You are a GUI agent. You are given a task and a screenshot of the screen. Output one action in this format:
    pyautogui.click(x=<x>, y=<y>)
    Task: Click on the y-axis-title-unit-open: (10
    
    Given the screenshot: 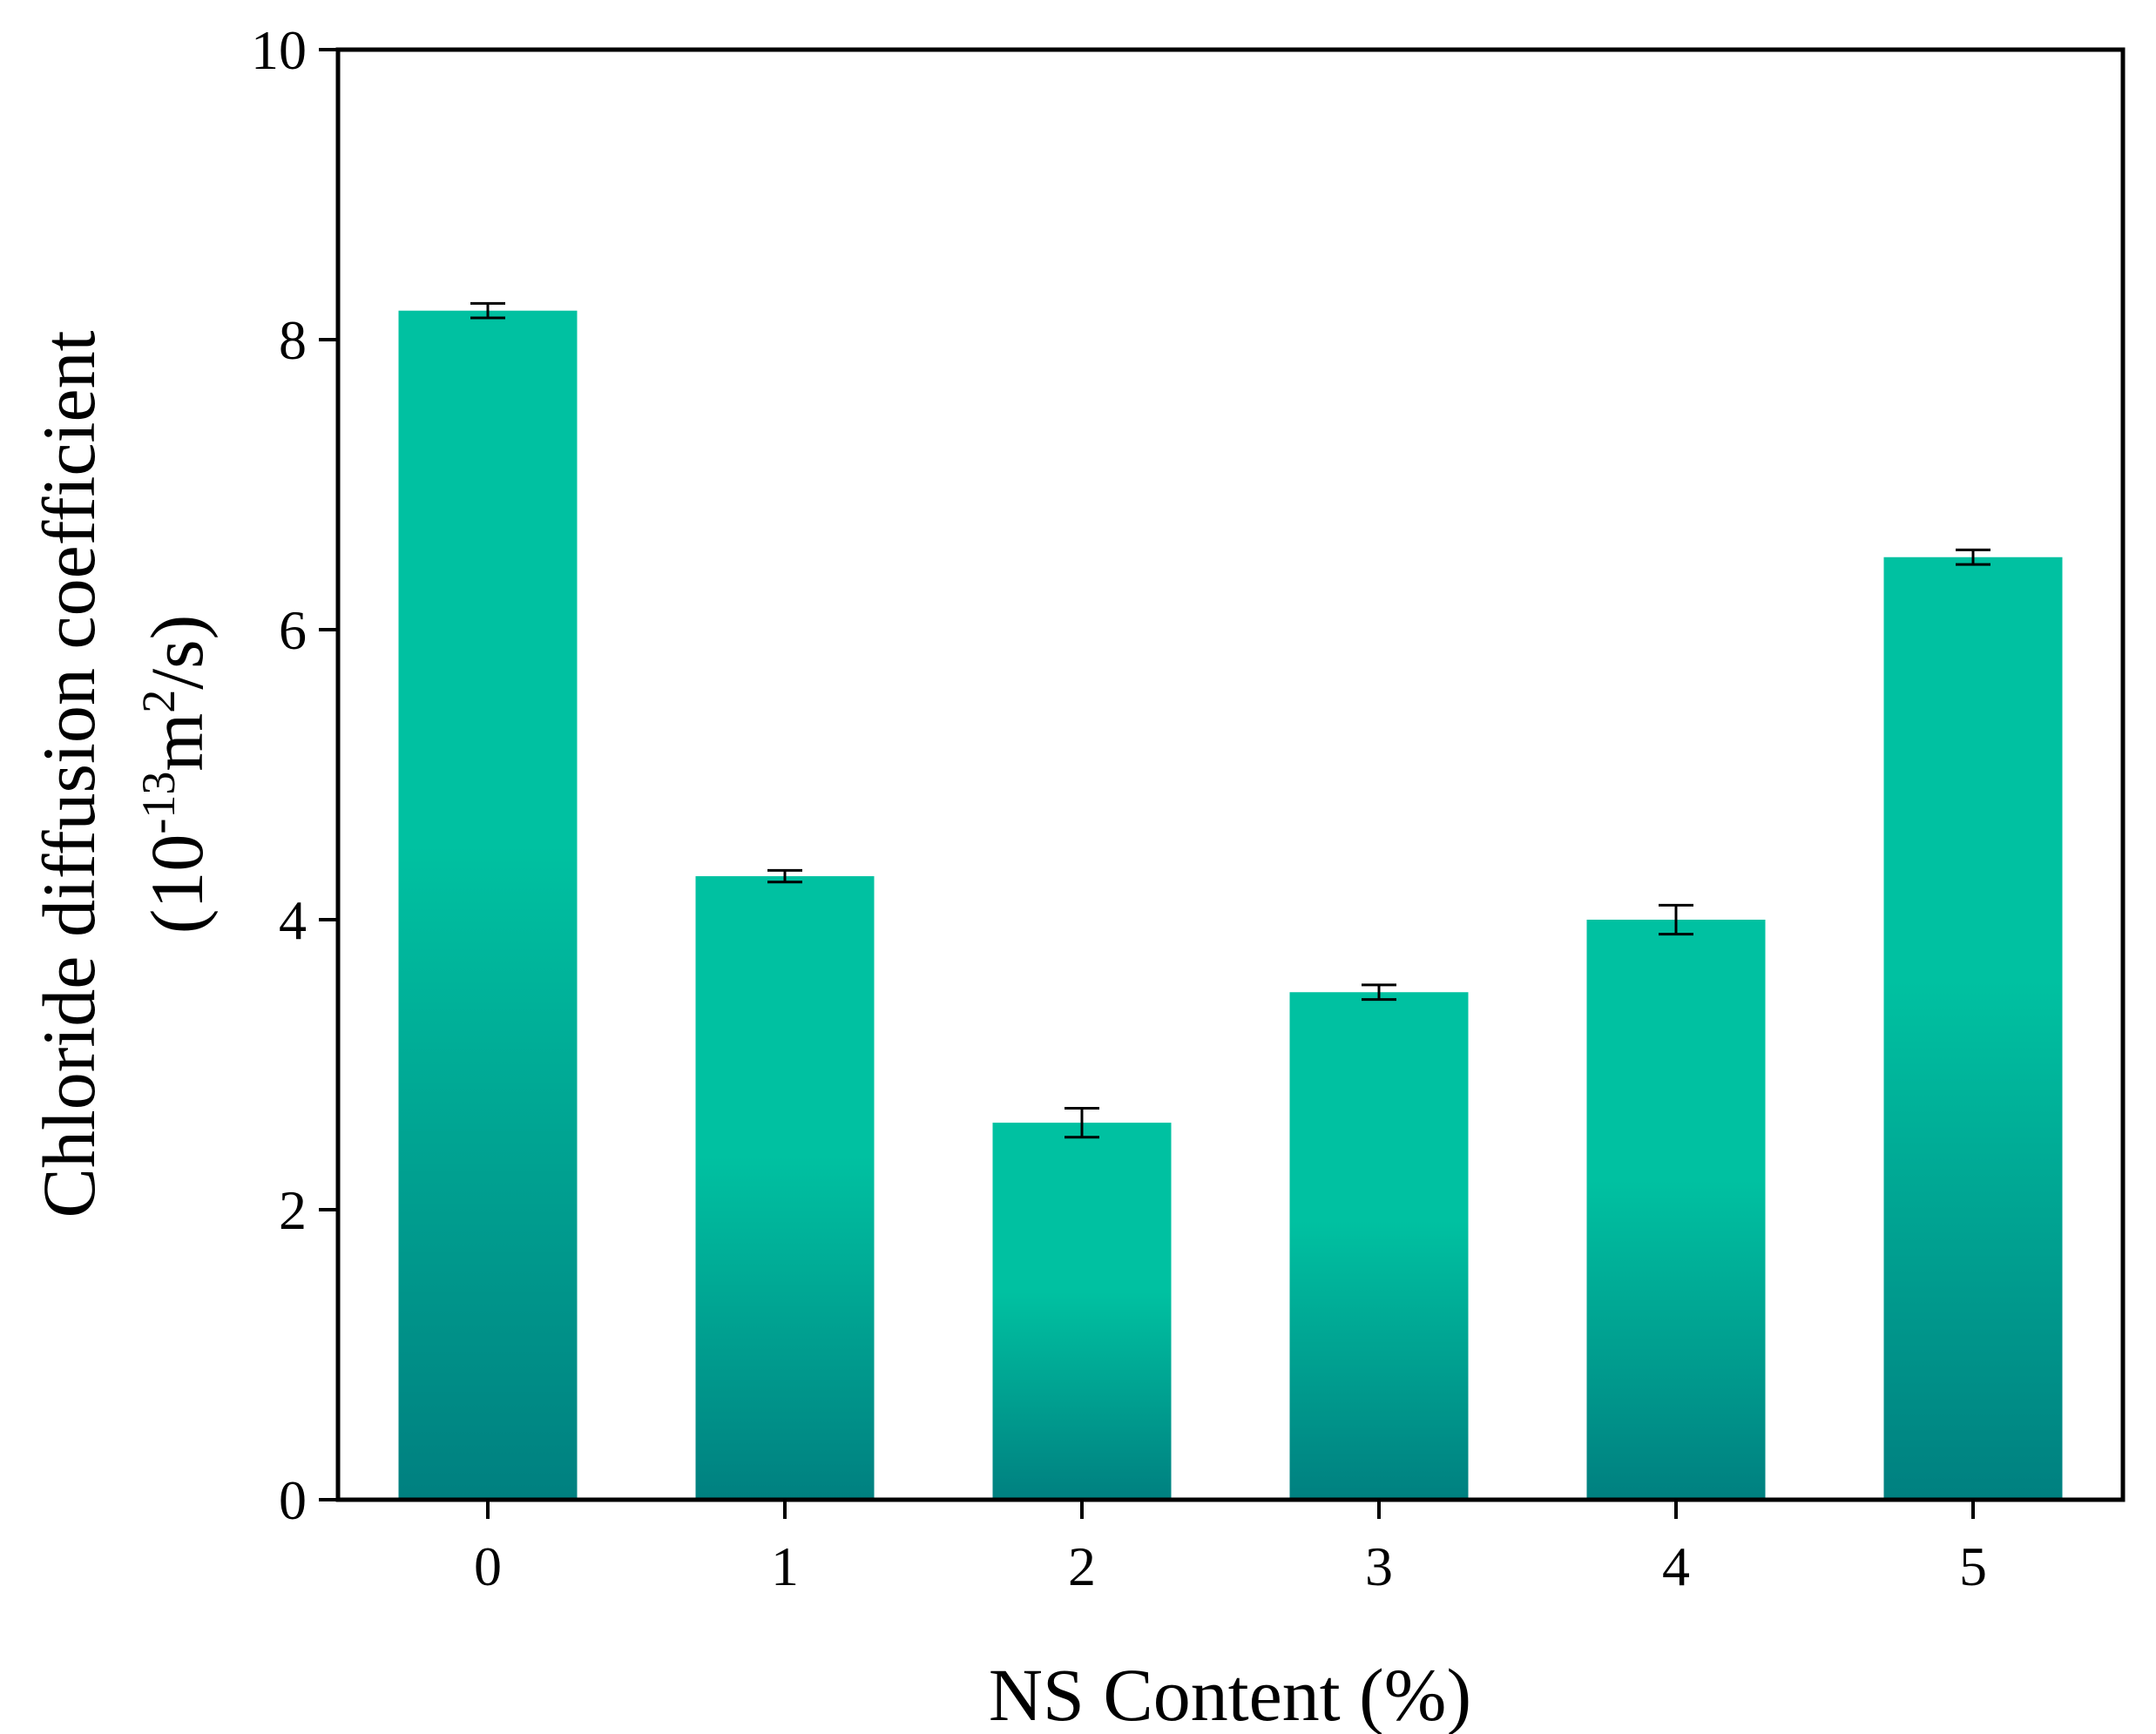 What is the action you would take?
    pyautogui.click(x=177, y=884)
    